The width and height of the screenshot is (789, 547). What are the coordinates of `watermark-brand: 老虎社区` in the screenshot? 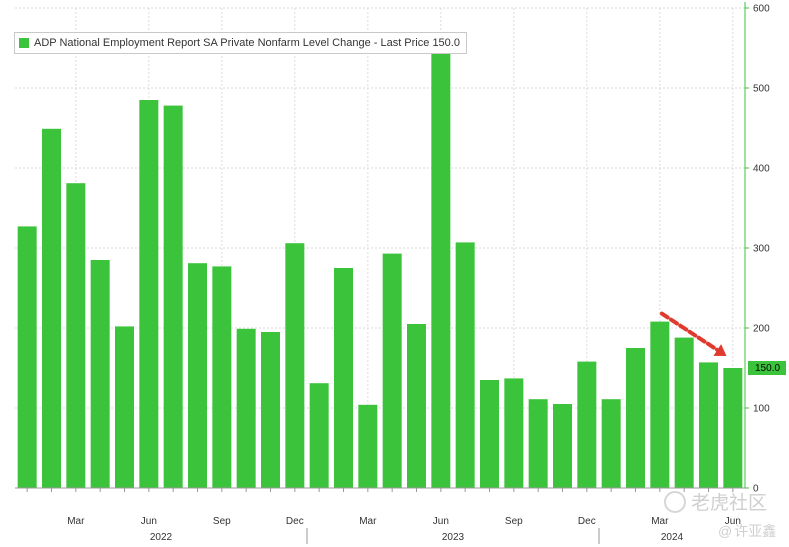 It's located at (729, 503).